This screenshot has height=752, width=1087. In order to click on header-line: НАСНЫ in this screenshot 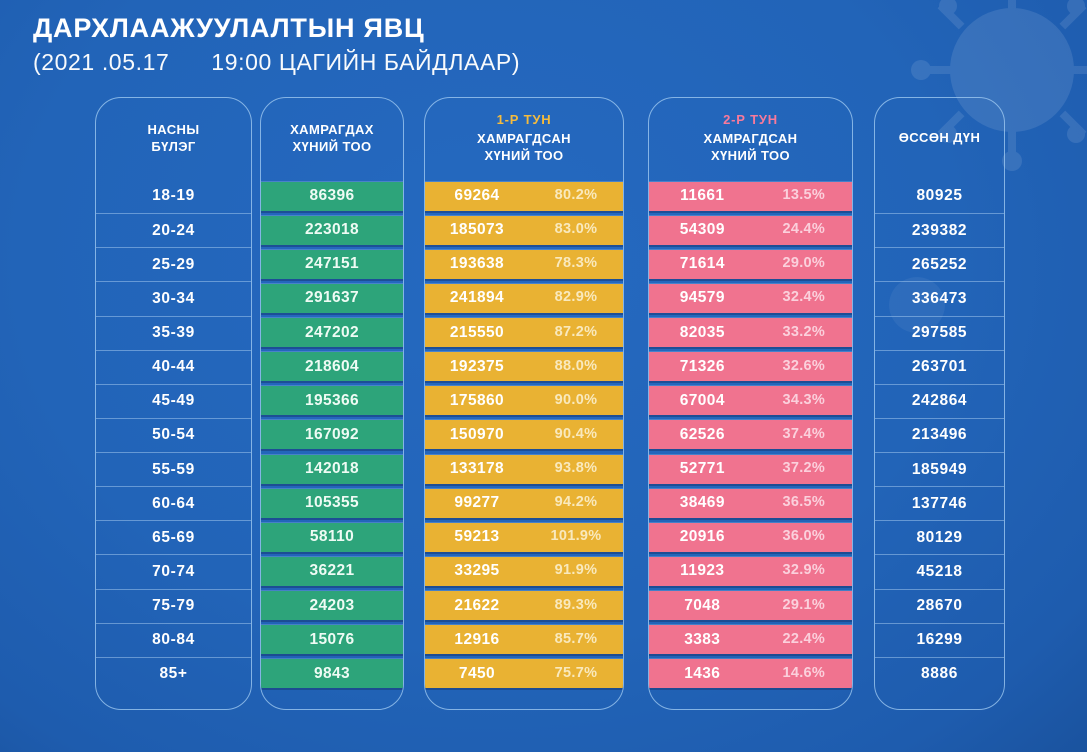, I will do `click(173, 129)`.